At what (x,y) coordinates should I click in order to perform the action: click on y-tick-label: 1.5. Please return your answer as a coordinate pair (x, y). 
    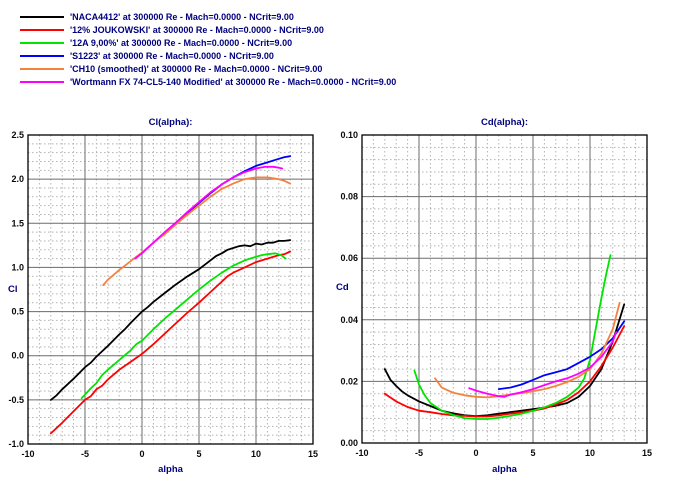
    Looking at the image, I should click on (17, 223).